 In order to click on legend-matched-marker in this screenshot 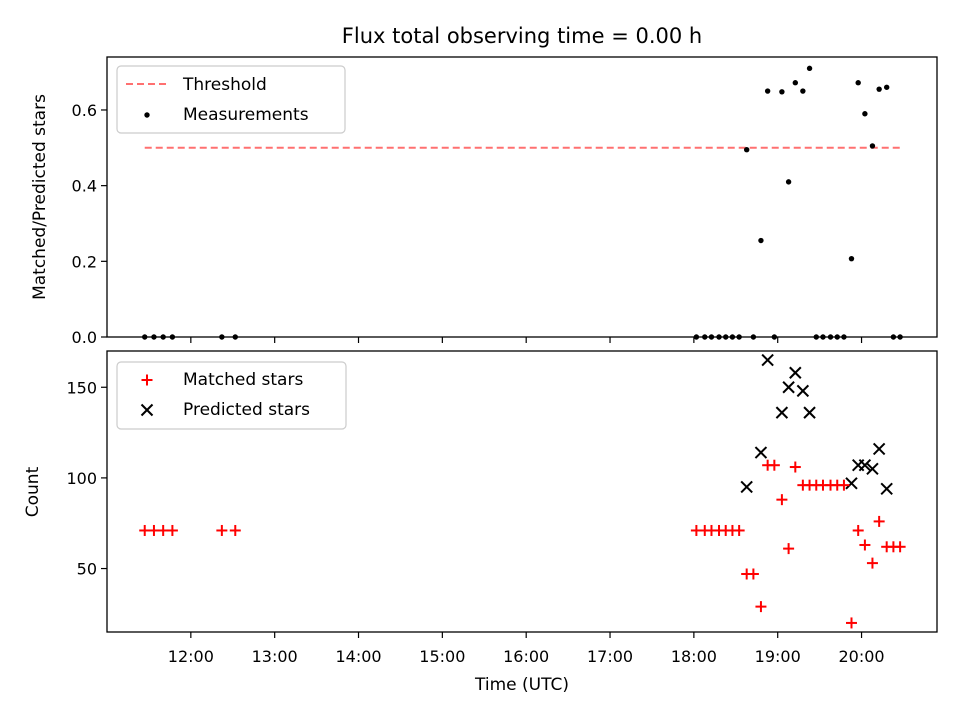, I will do `click(147, 380)`.